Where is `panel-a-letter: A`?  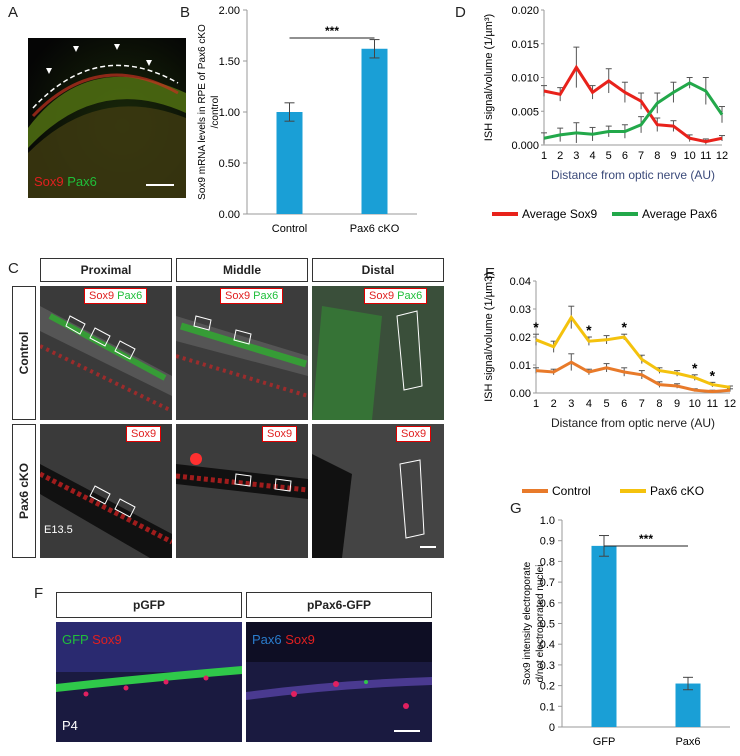 panel-a-letter: A is located at coordinates (13, 12).